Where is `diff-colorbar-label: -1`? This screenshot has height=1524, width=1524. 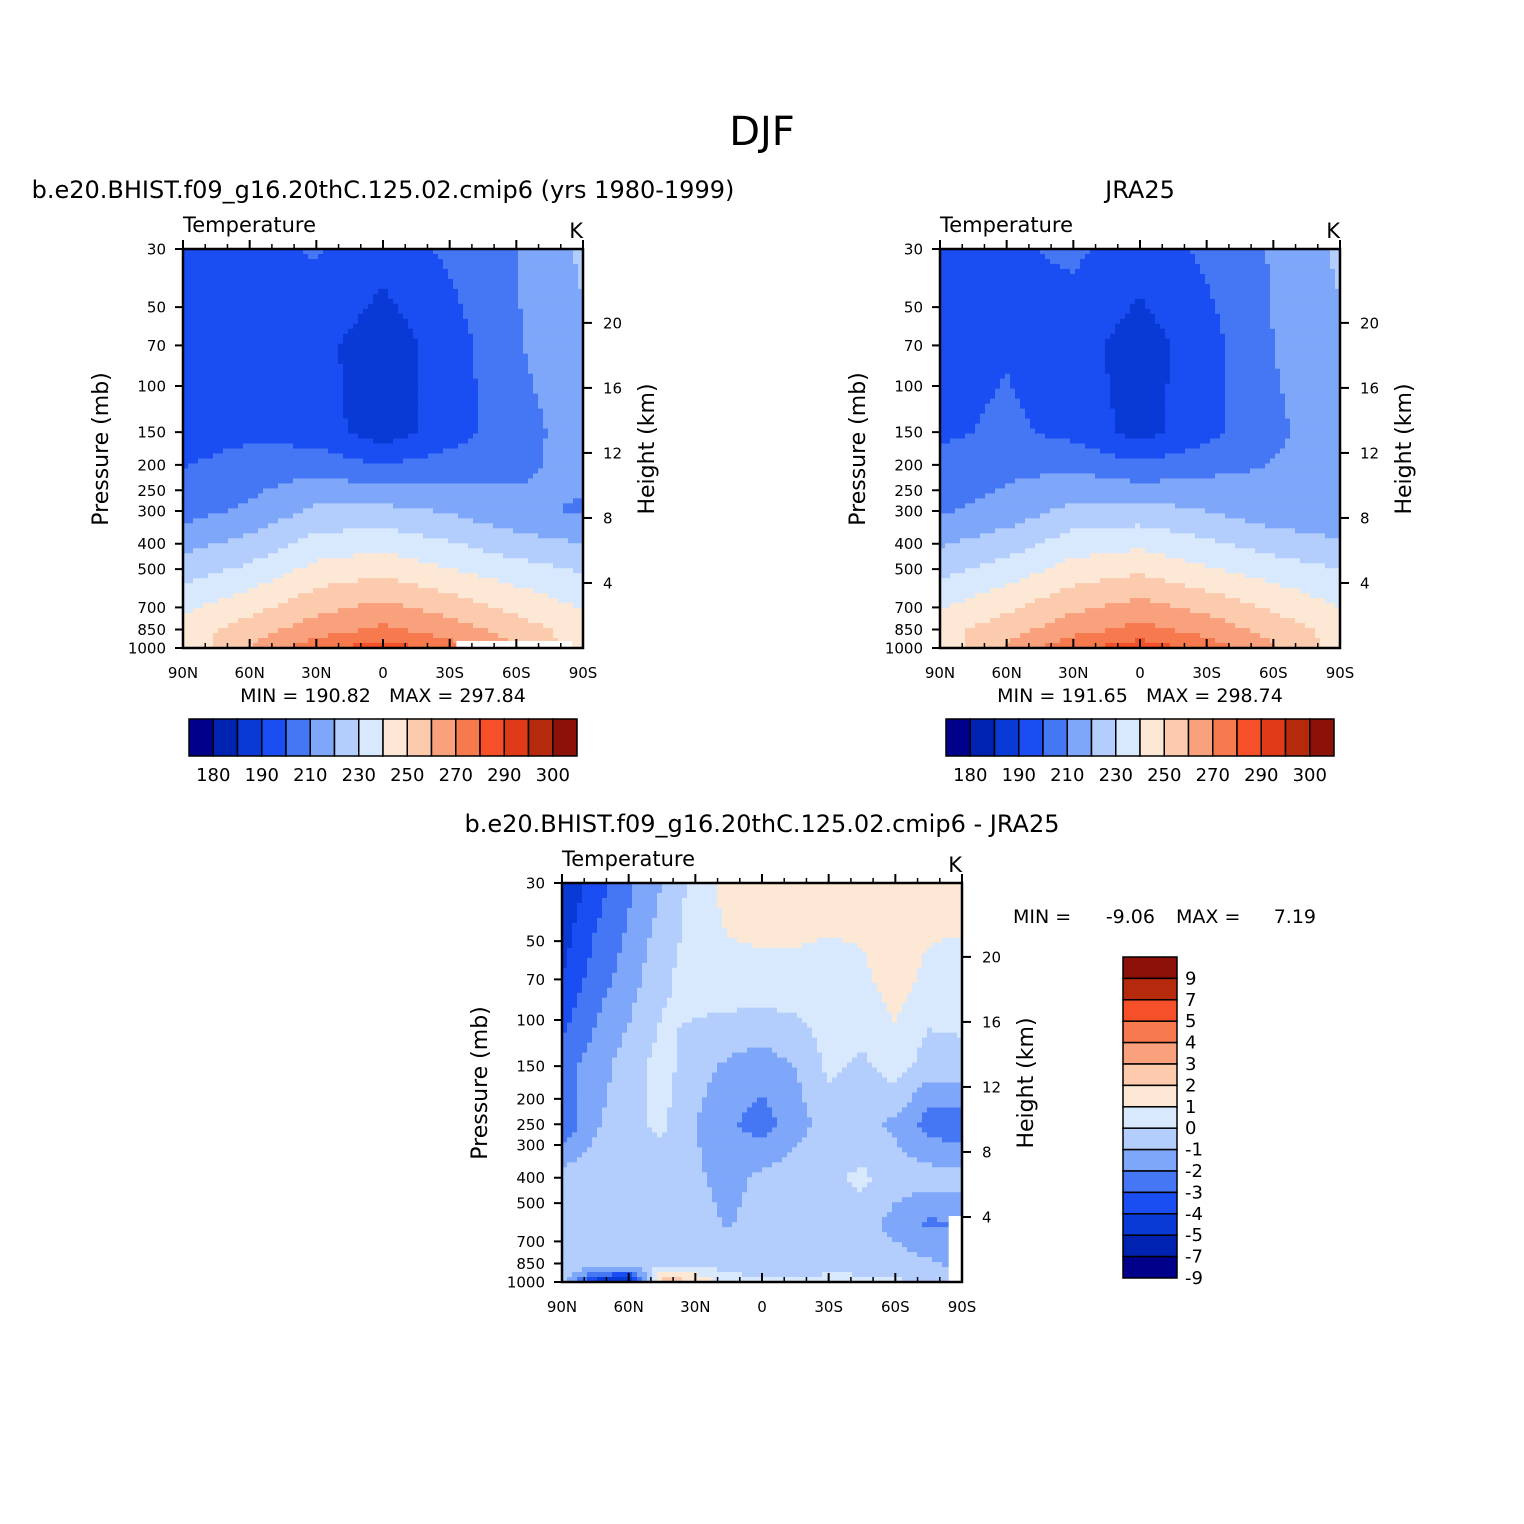
diff-colorbar-label: -1 is located at coordinates (1194, 1150).